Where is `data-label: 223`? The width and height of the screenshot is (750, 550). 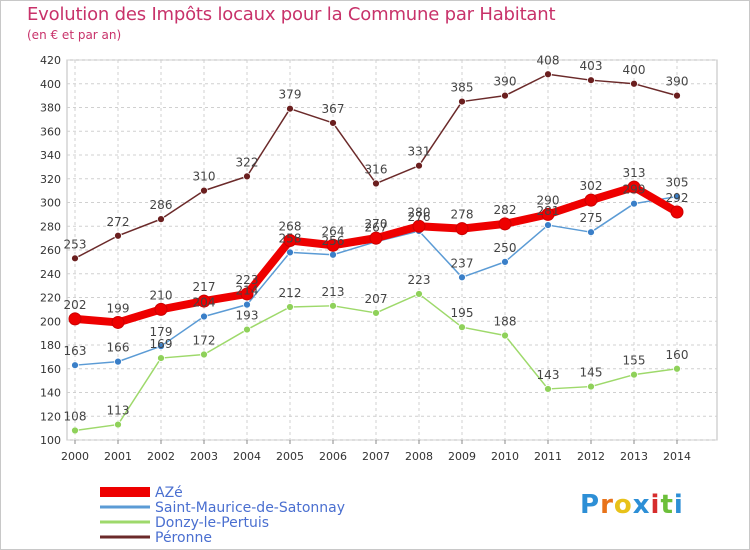
data-label: 223 is located at coordinates (247, 280).